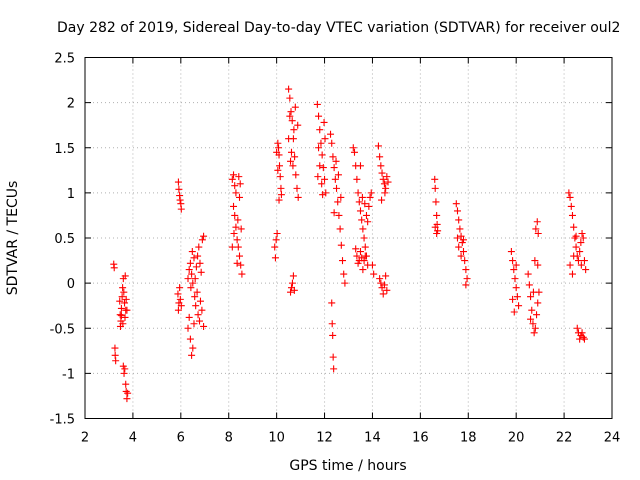 The width and height of the screenshot is (640, 480). What do you see at coordinates (276, 438) in the screenshot?
I see `x-tick-label: 10` at bounding box center [276, 438].